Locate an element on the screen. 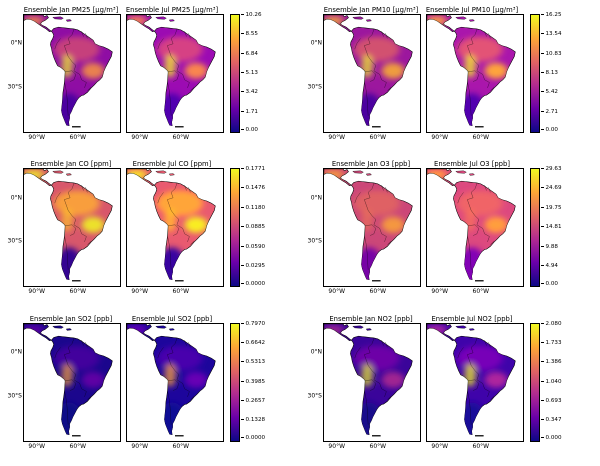 The image size is (600, 466). map-jul-o3 is located at coordinates (475, 228).